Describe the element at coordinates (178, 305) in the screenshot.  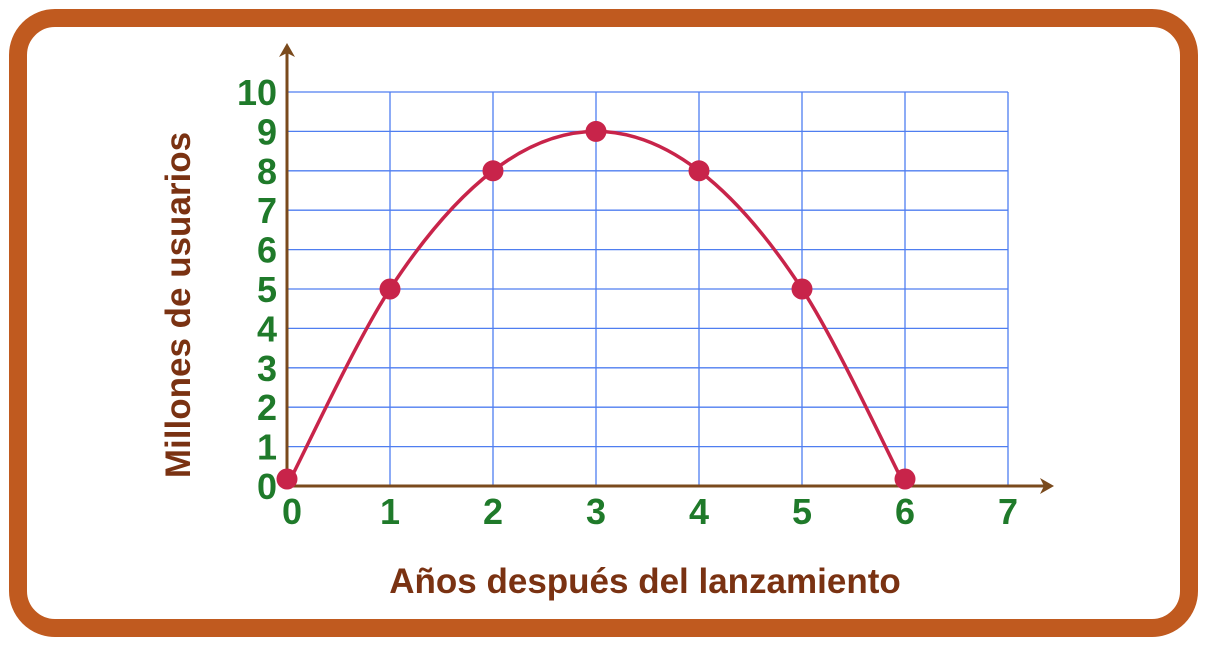
I see `y-axis-title: Millones de usuarios` at that location.